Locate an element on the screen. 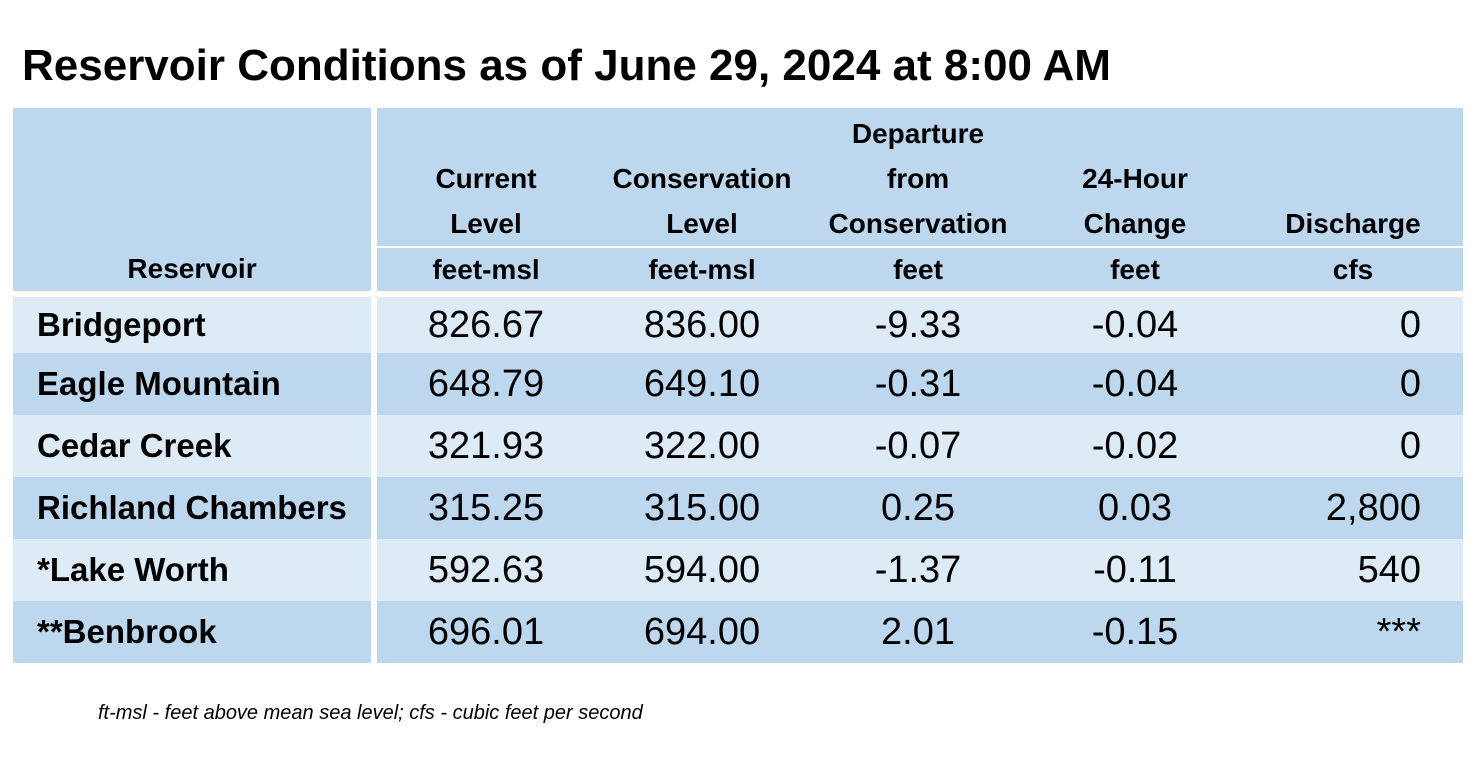 The image size is (1477, 757). unit-departure: feet is located at coordinates (918, 268).